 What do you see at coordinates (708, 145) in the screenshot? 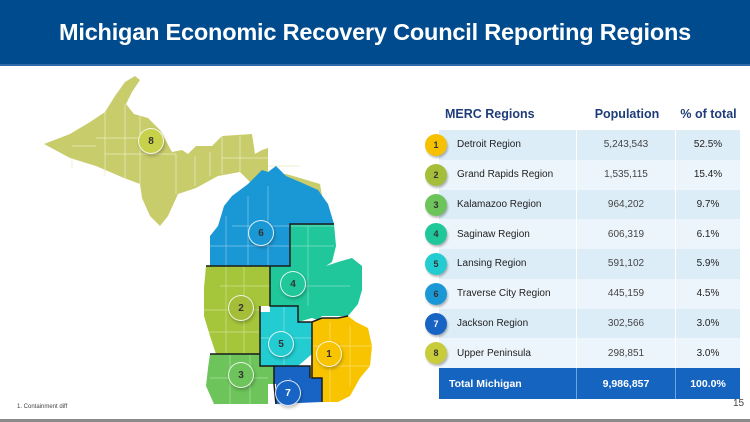
I see `region-pct: 52.5%` at bounding box center [708, 145].